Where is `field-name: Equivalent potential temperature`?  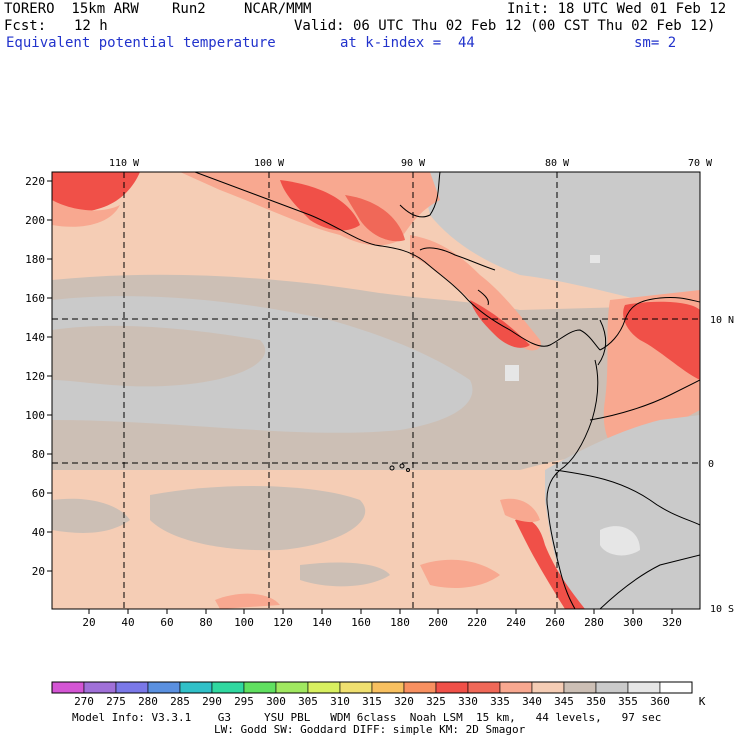 field-name: Equivalent potential temperature is located at coordinates (141, 43).